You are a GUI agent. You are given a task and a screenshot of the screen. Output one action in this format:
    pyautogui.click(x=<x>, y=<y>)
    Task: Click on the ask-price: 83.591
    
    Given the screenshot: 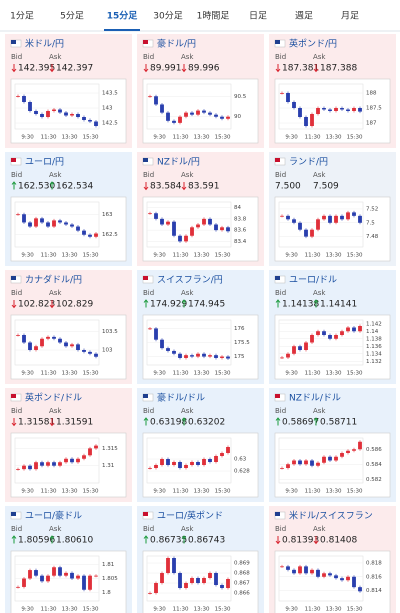 What is the action you would take?
    pyautogui.click(x=204, y=187)
    